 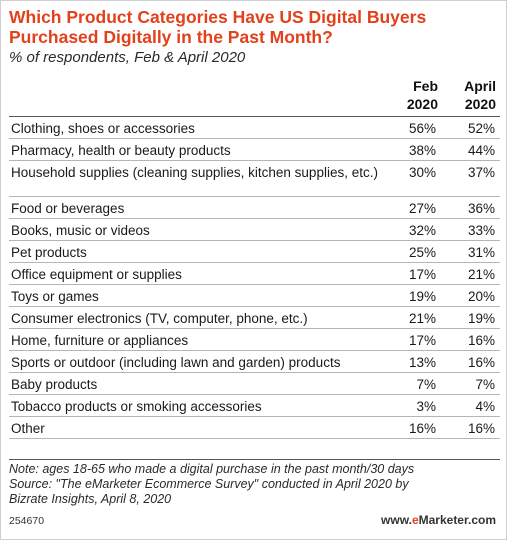 What do you see at coordinates (55, 296) in the screenshot?
I see `row-label: Toys or games` at bounding box center [55, 296].